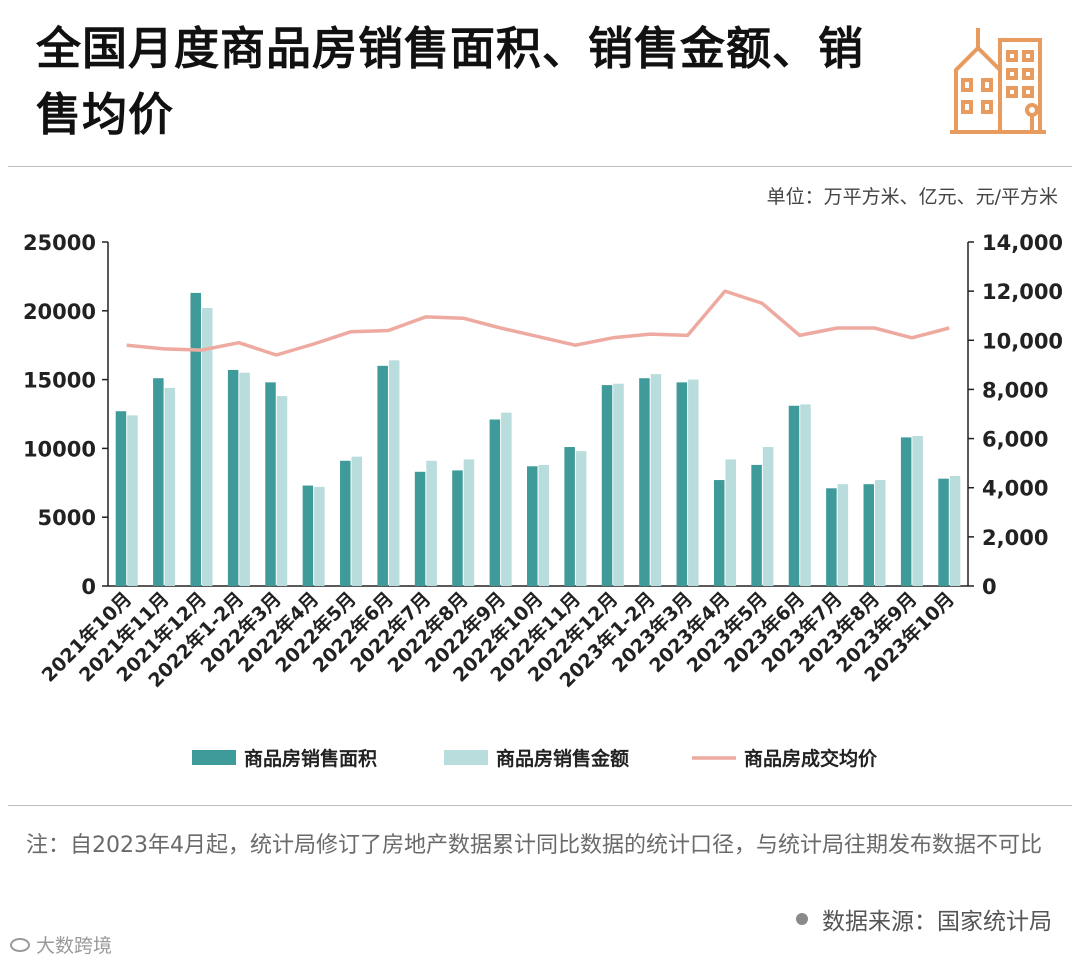 Image resolution: width=1080 pixels, height=967 pixels. What do you see at coordinates (466, 757) in the screenshot?
I see `legend-sales-amount-swatch` at bounding box center [466, 757].